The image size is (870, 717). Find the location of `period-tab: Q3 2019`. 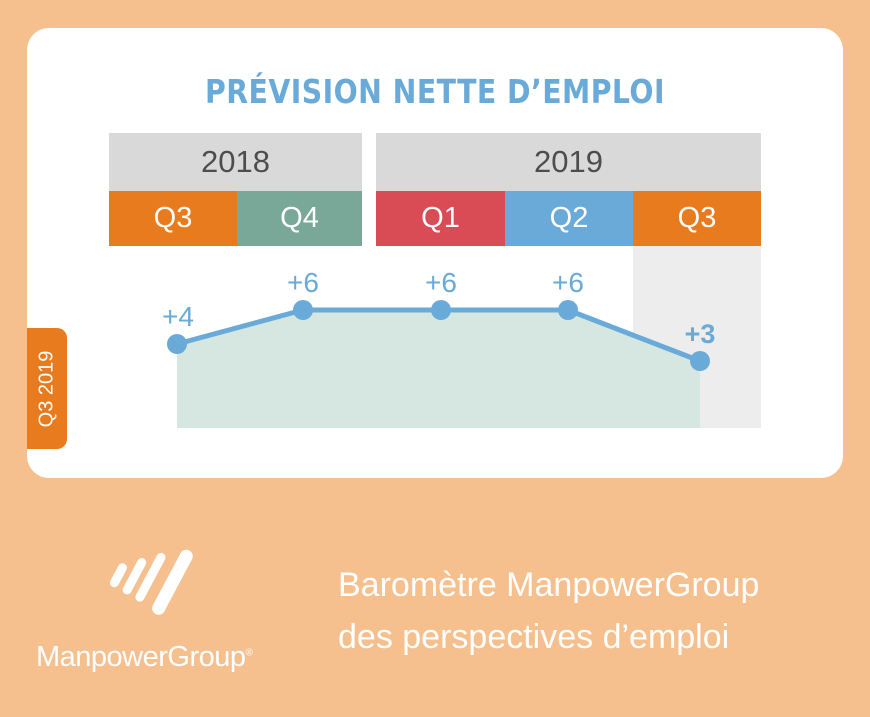

period-tab: Q3 2019 is located at coordinates (47, 388).